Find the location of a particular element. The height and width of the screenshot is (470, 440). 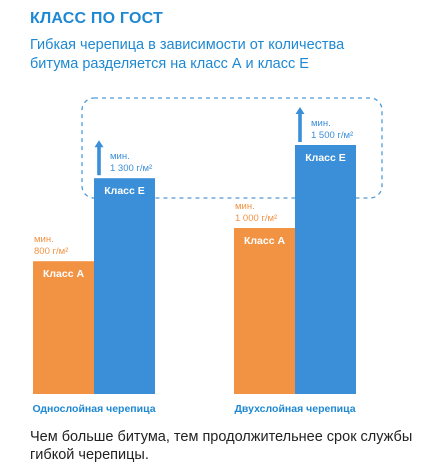

class-e-highlight-box is located at coordinates (232, 148).